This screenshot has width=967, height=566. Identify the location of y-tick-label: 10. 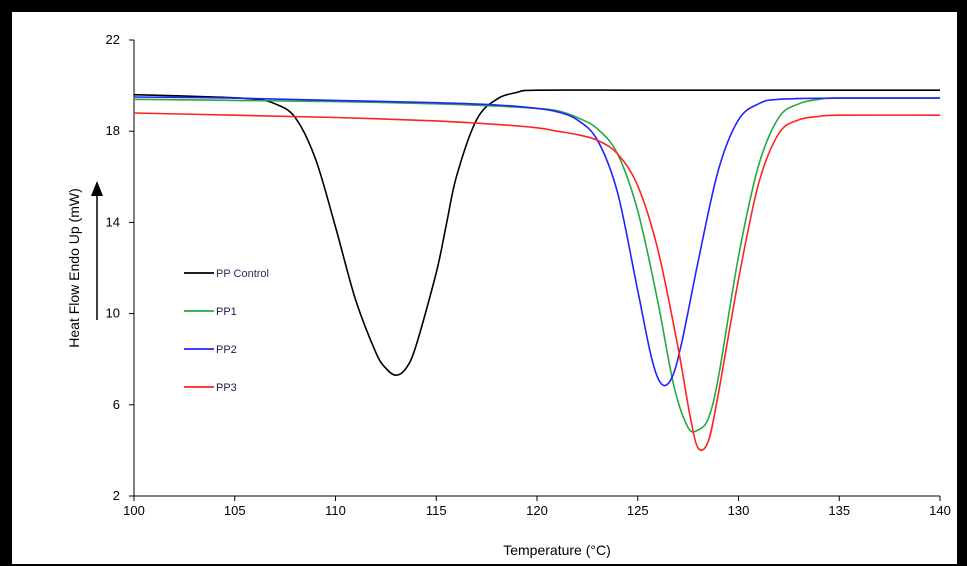
(113, 313).